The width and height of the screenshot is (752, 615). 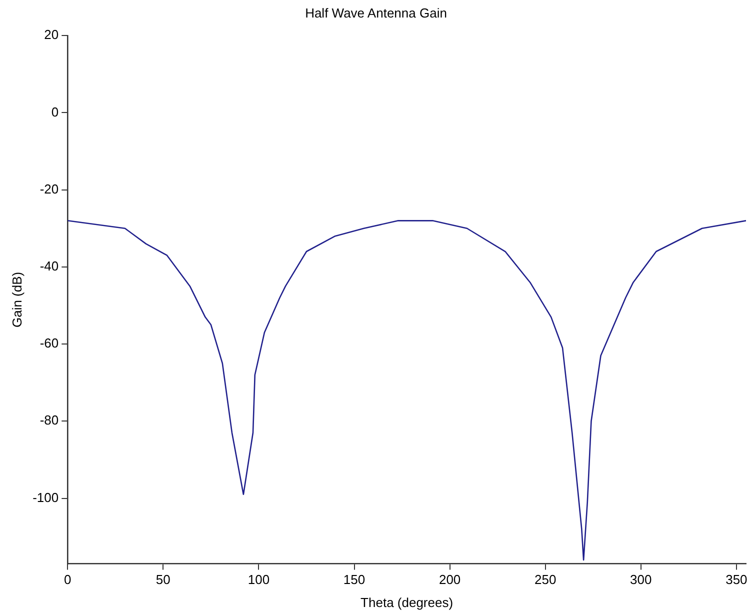 What do you see at coordinates (49, 343) in the screenshot?
I see `y-tick-label: -60` at bounding box center [49, 343].